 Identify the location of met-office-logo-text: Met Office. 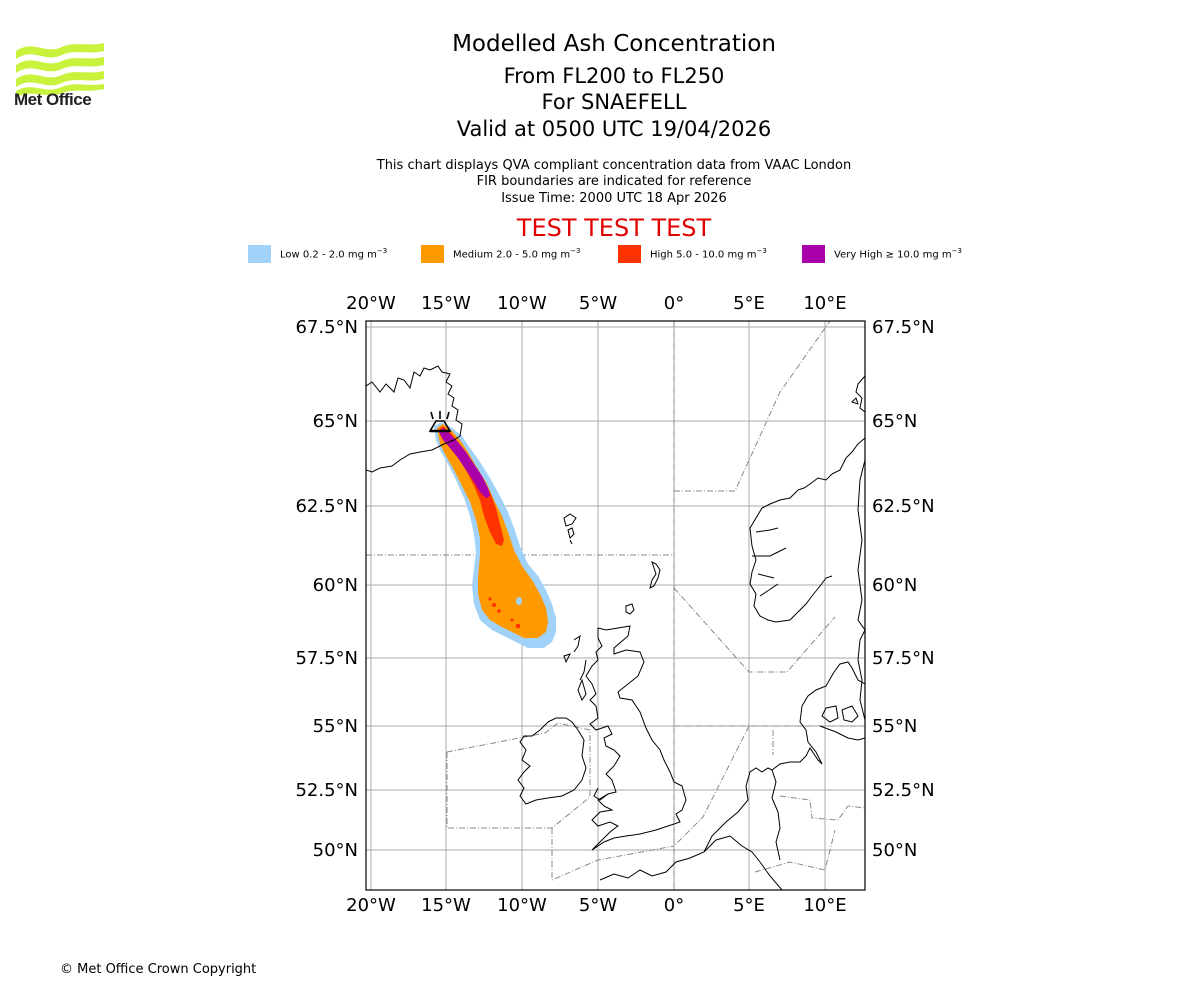
(53, 99).